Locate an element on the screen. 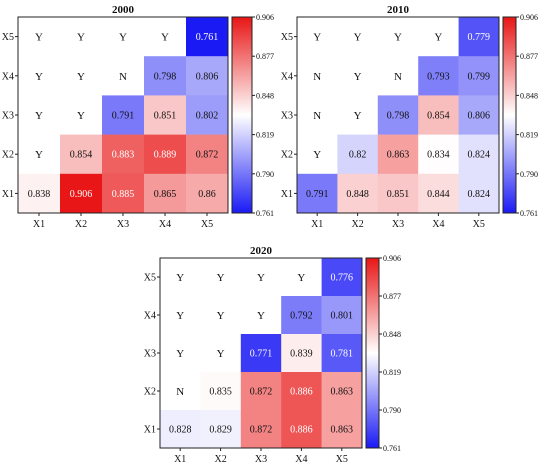 This screenshot has width=550, height=475. cell-significance-label: N is located at coordinates (123, 77).